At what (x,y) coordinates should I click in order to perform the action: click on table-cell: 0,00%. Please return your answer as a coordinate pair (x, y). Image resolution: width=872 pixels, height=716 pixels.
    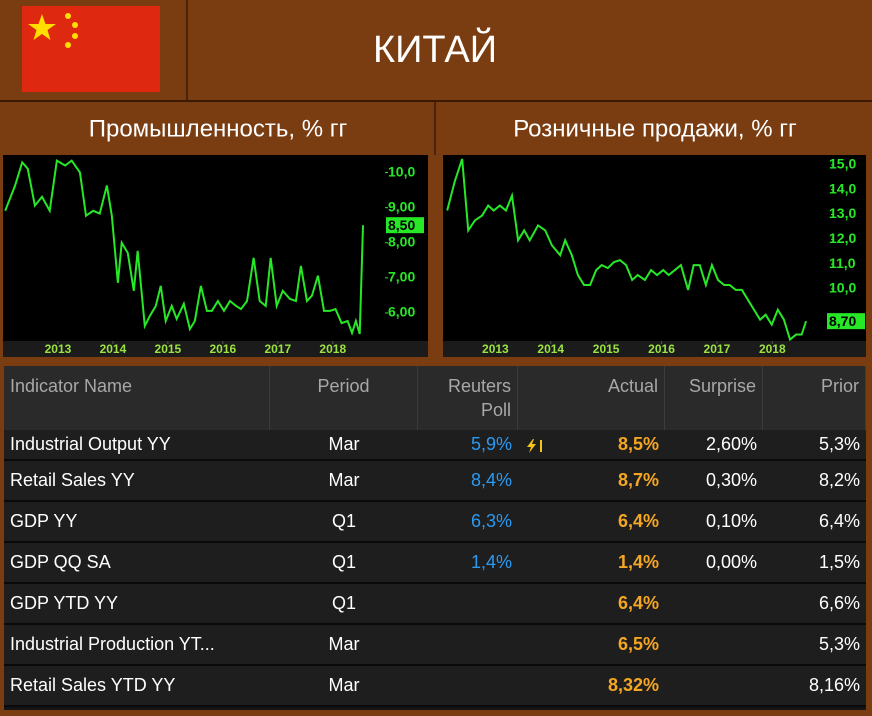
    Looking at the image, I should click on (731, 562).